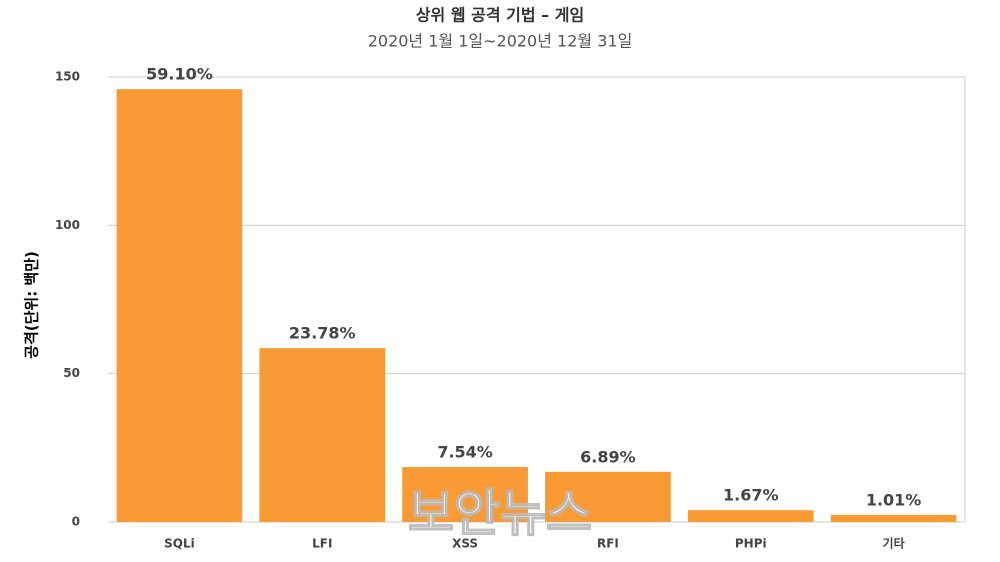  What do you see at coordinates (179, 544) in the screenshot?
I see `x-tick-label: SQLi` at bounding box center [179, 544].